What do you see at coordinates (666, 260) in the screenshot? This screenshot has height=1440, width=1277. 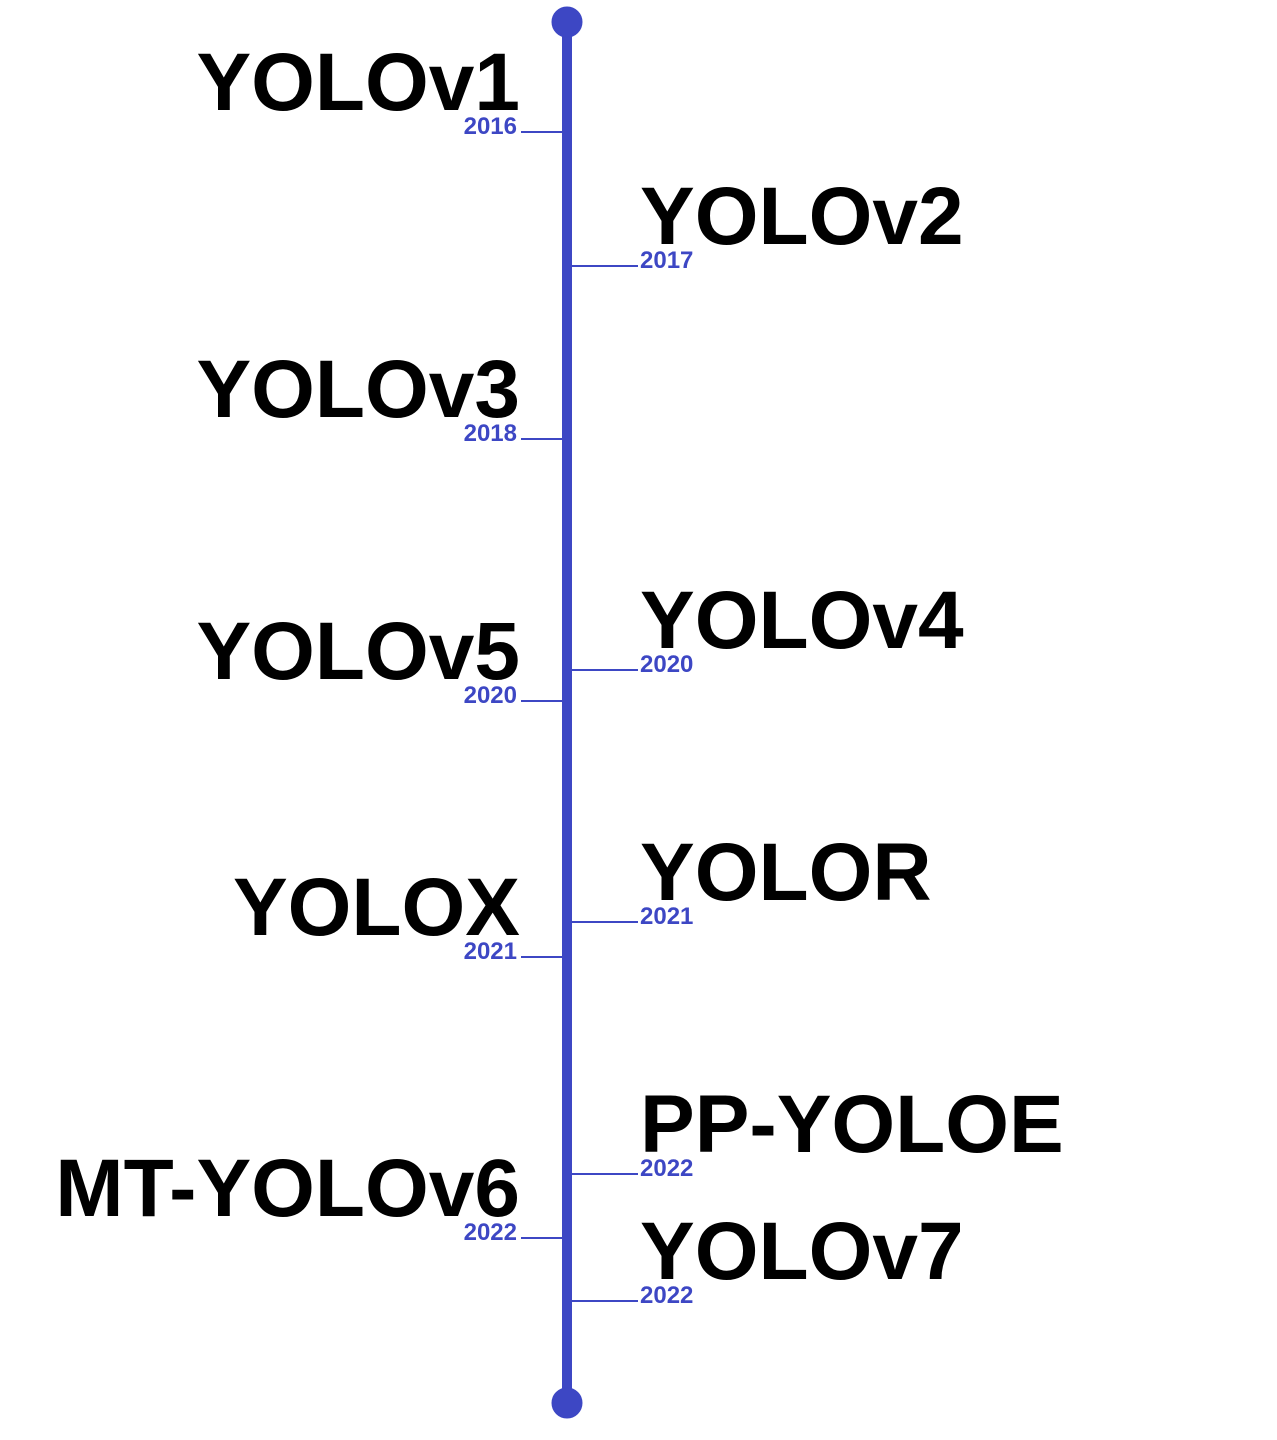 I see `event-year: 2017` at bounding box center [666, 260].